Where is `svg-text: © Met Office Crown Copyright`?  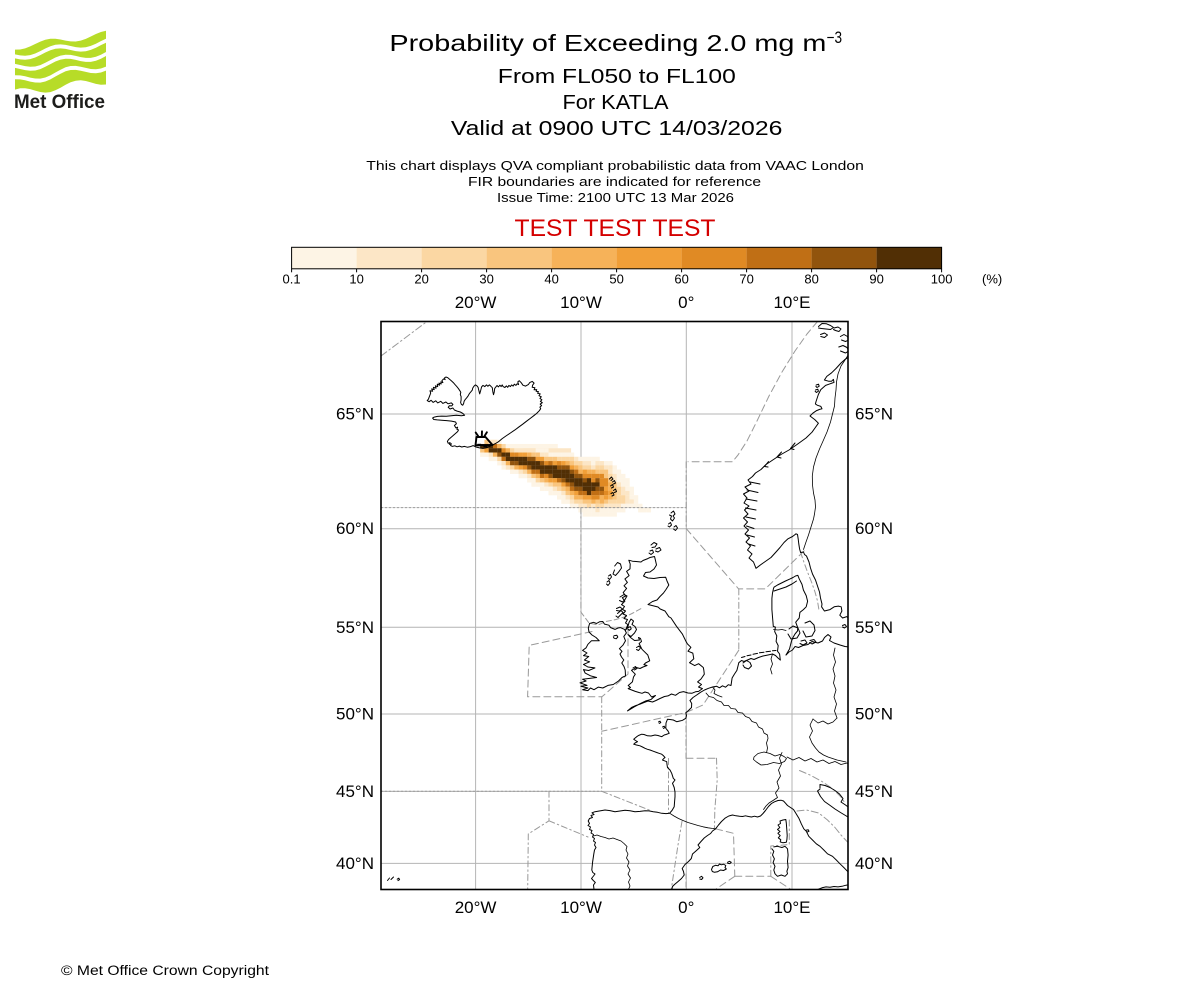 svg-text: © Met Office Crown Copyright is located at coordinates (165, 970).